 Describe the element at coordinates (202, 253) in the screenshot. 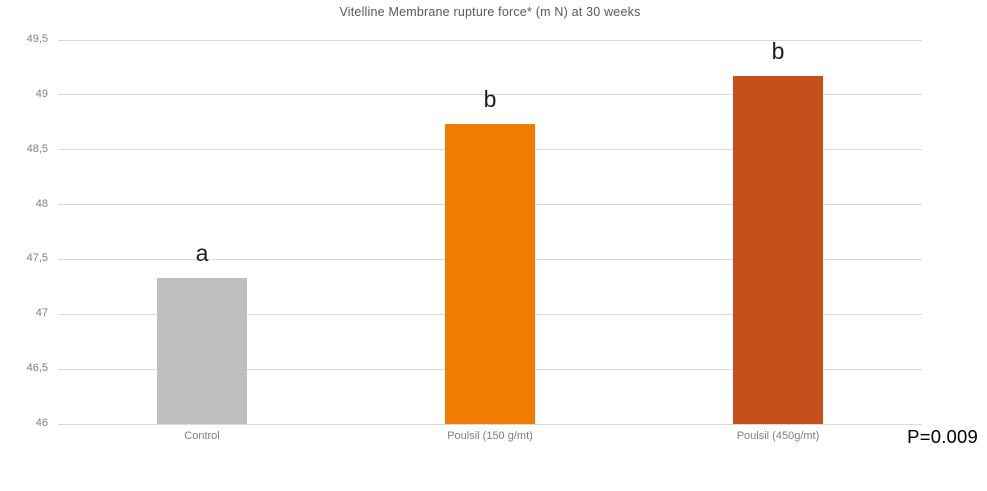

I see `significance-letter: a` at that location.